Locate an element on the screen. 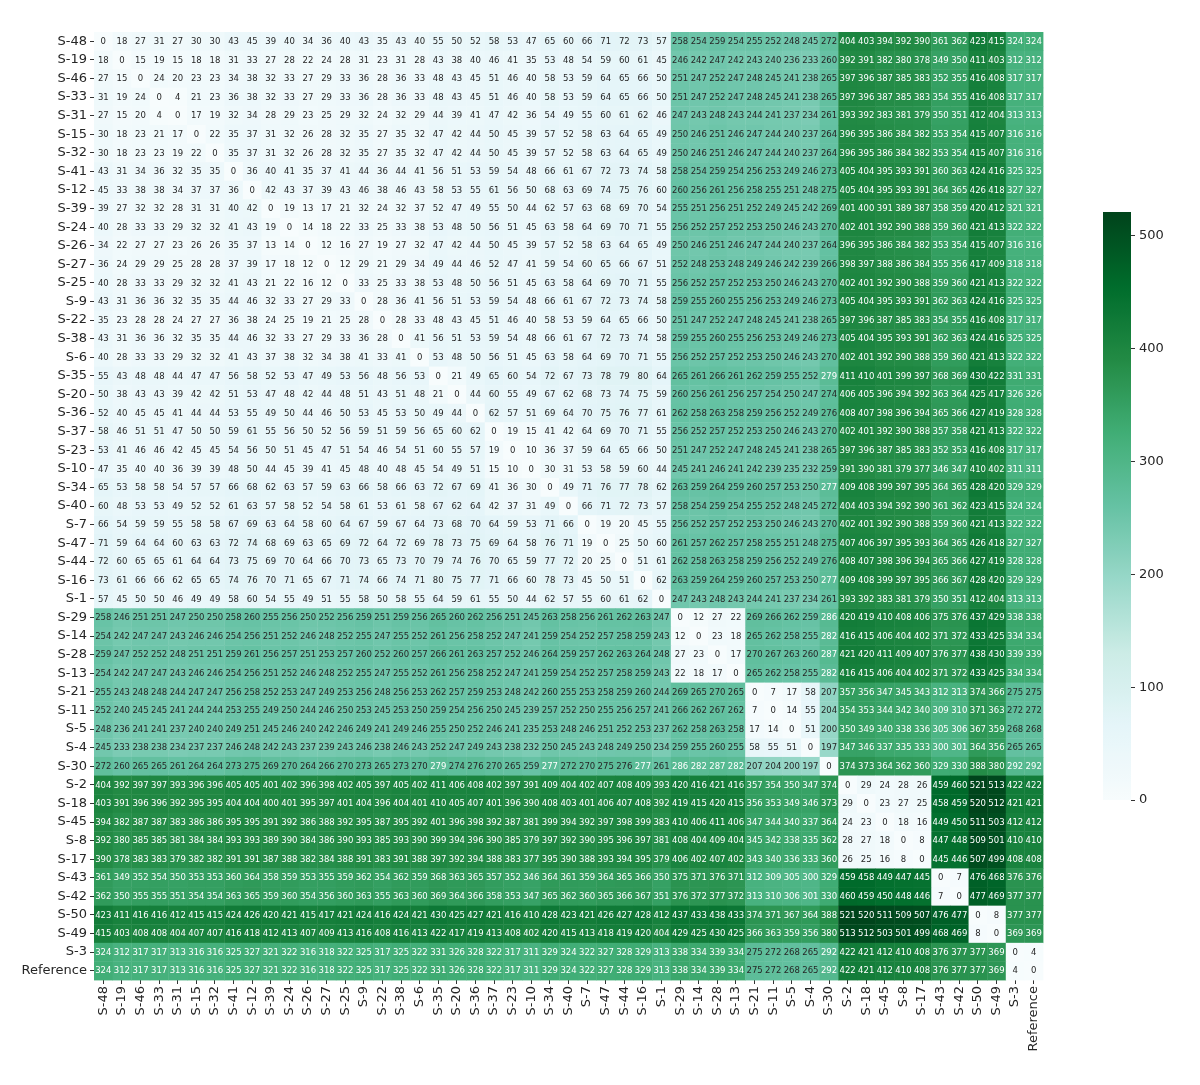 The image size is (1200, 1085). data-label: 37 is located at coordinates (233, 264).